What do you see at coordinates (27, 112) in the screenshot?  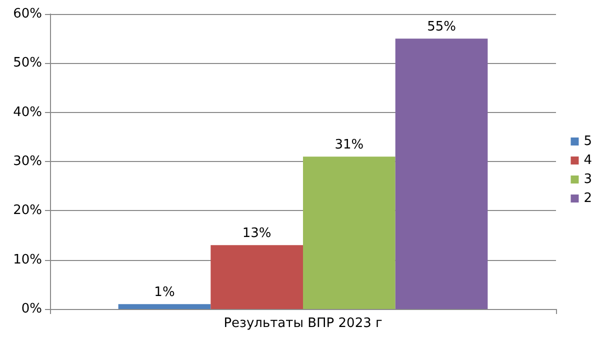 I see `y-tick-label: 40%` at bounding box center [27, 112].